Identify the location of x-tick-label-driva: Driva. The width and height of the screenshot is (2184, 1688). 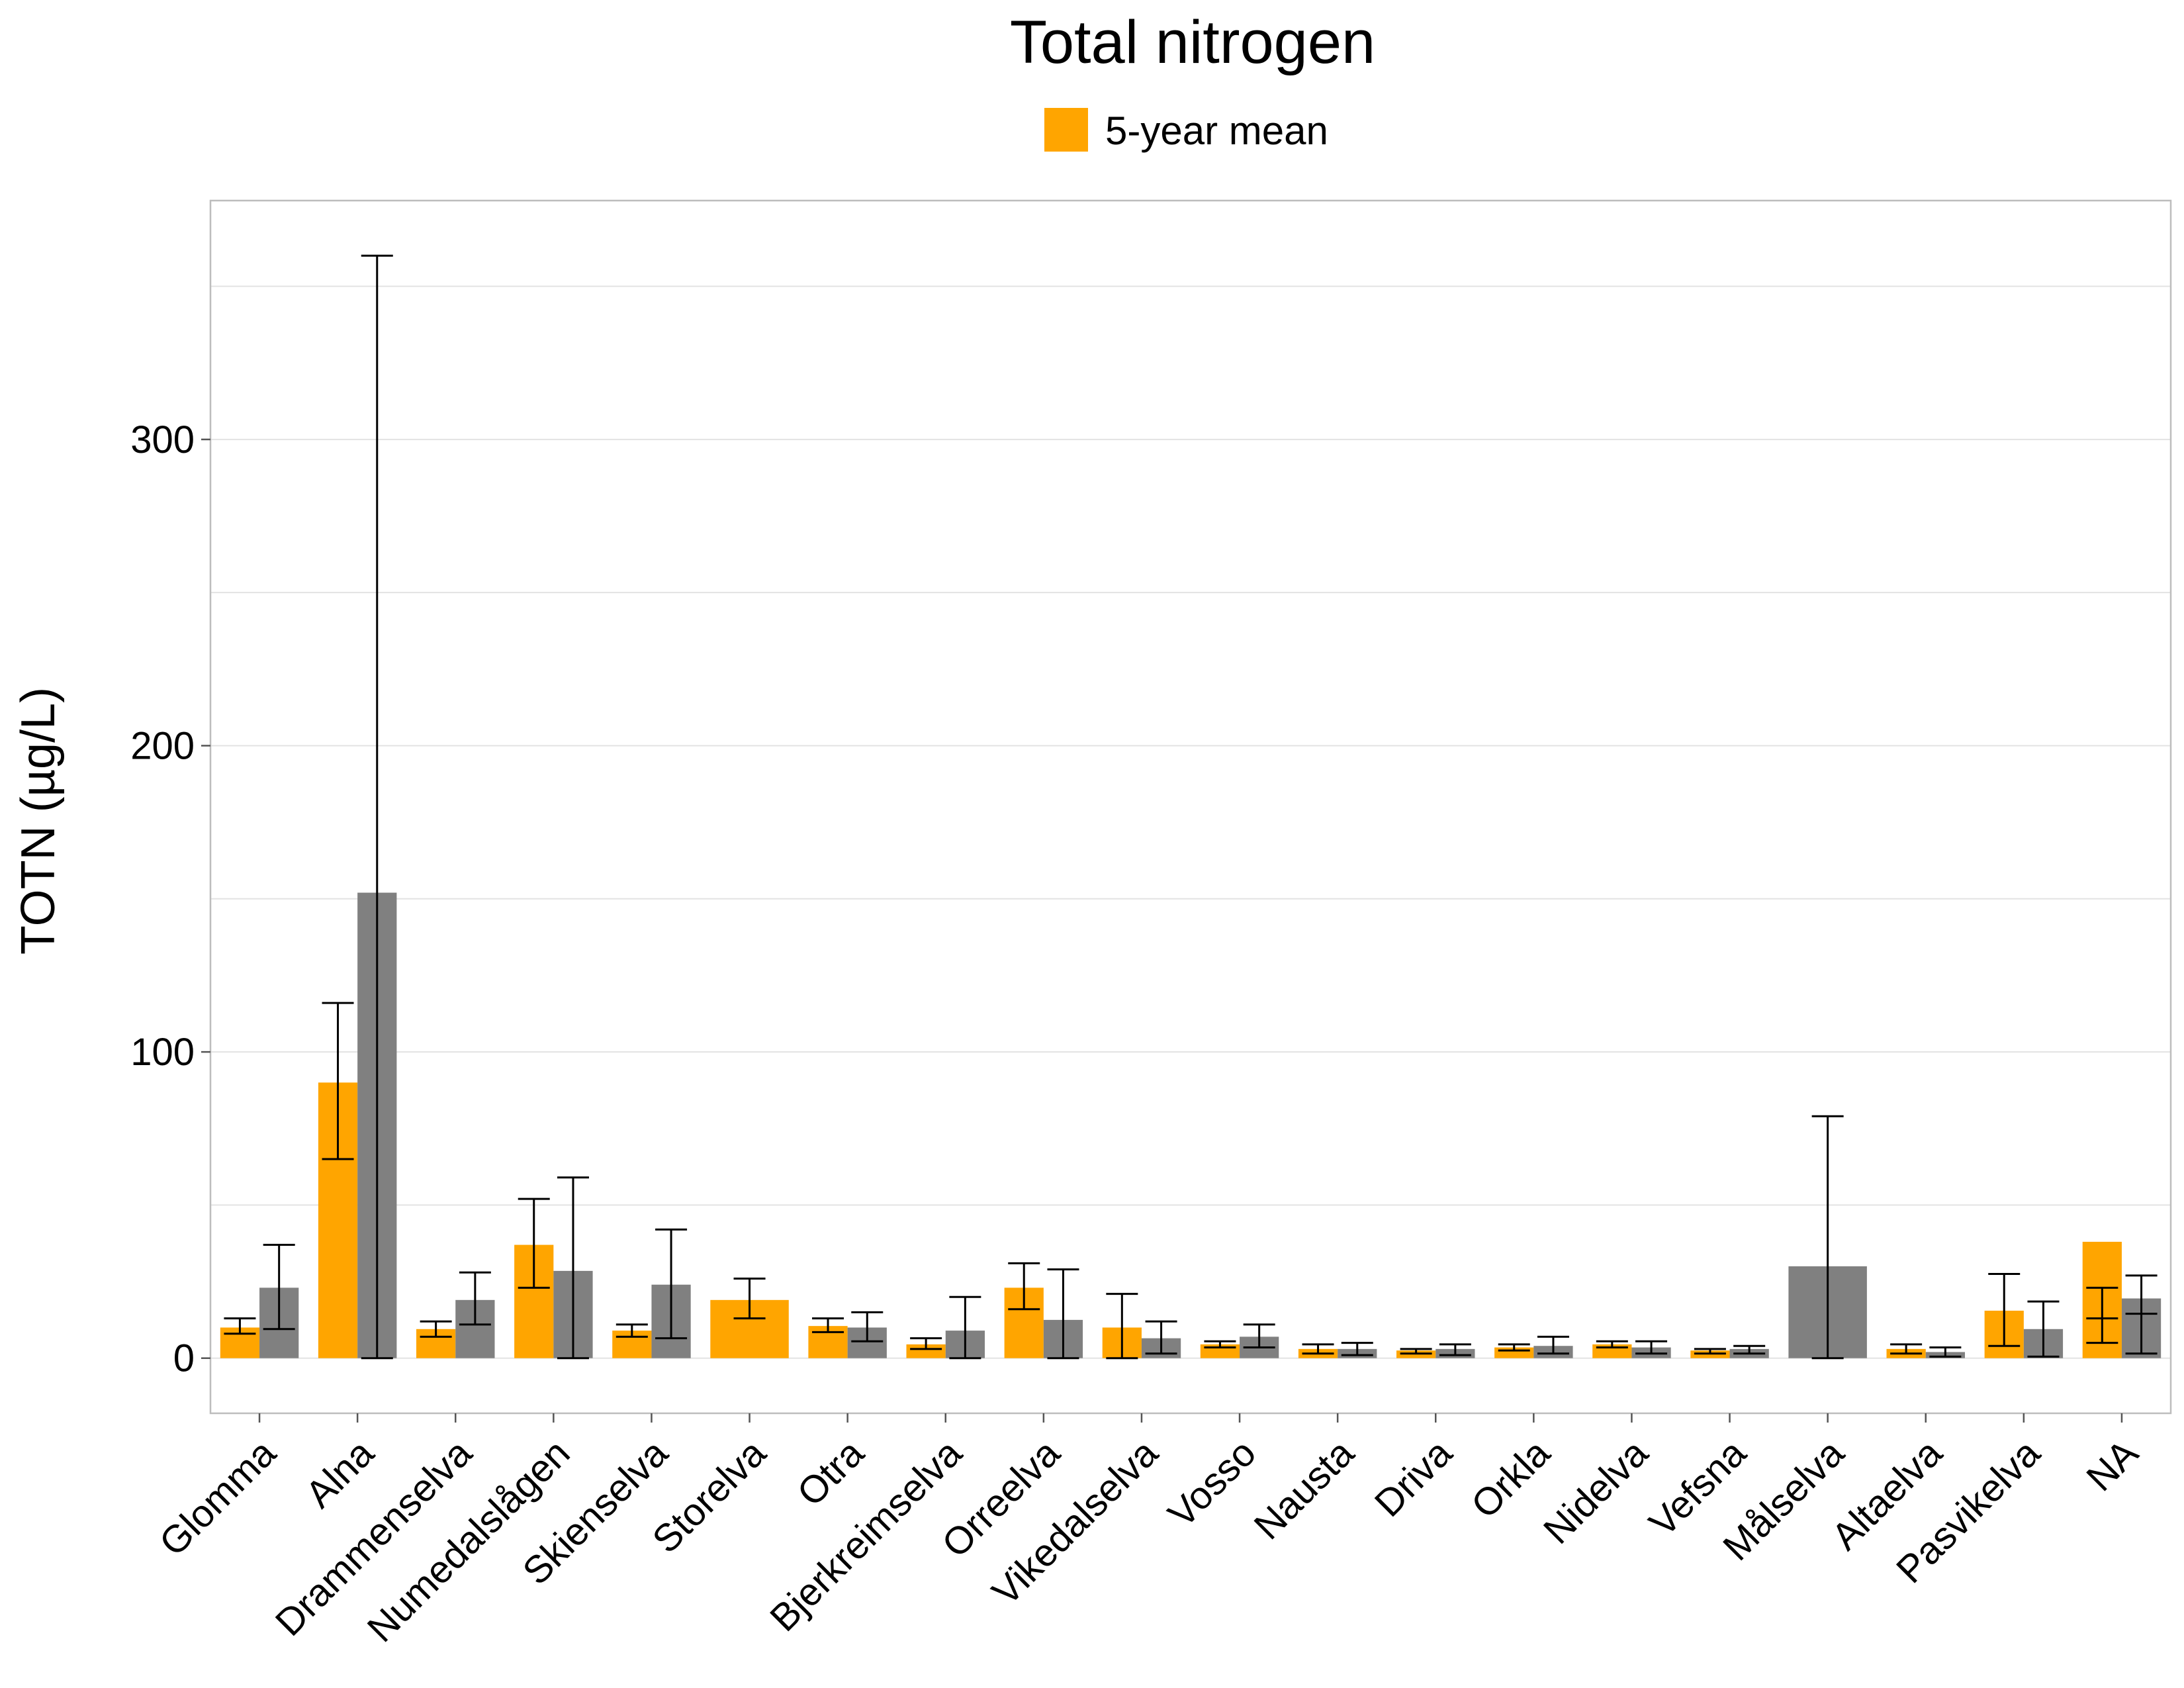
(1414, 1478).